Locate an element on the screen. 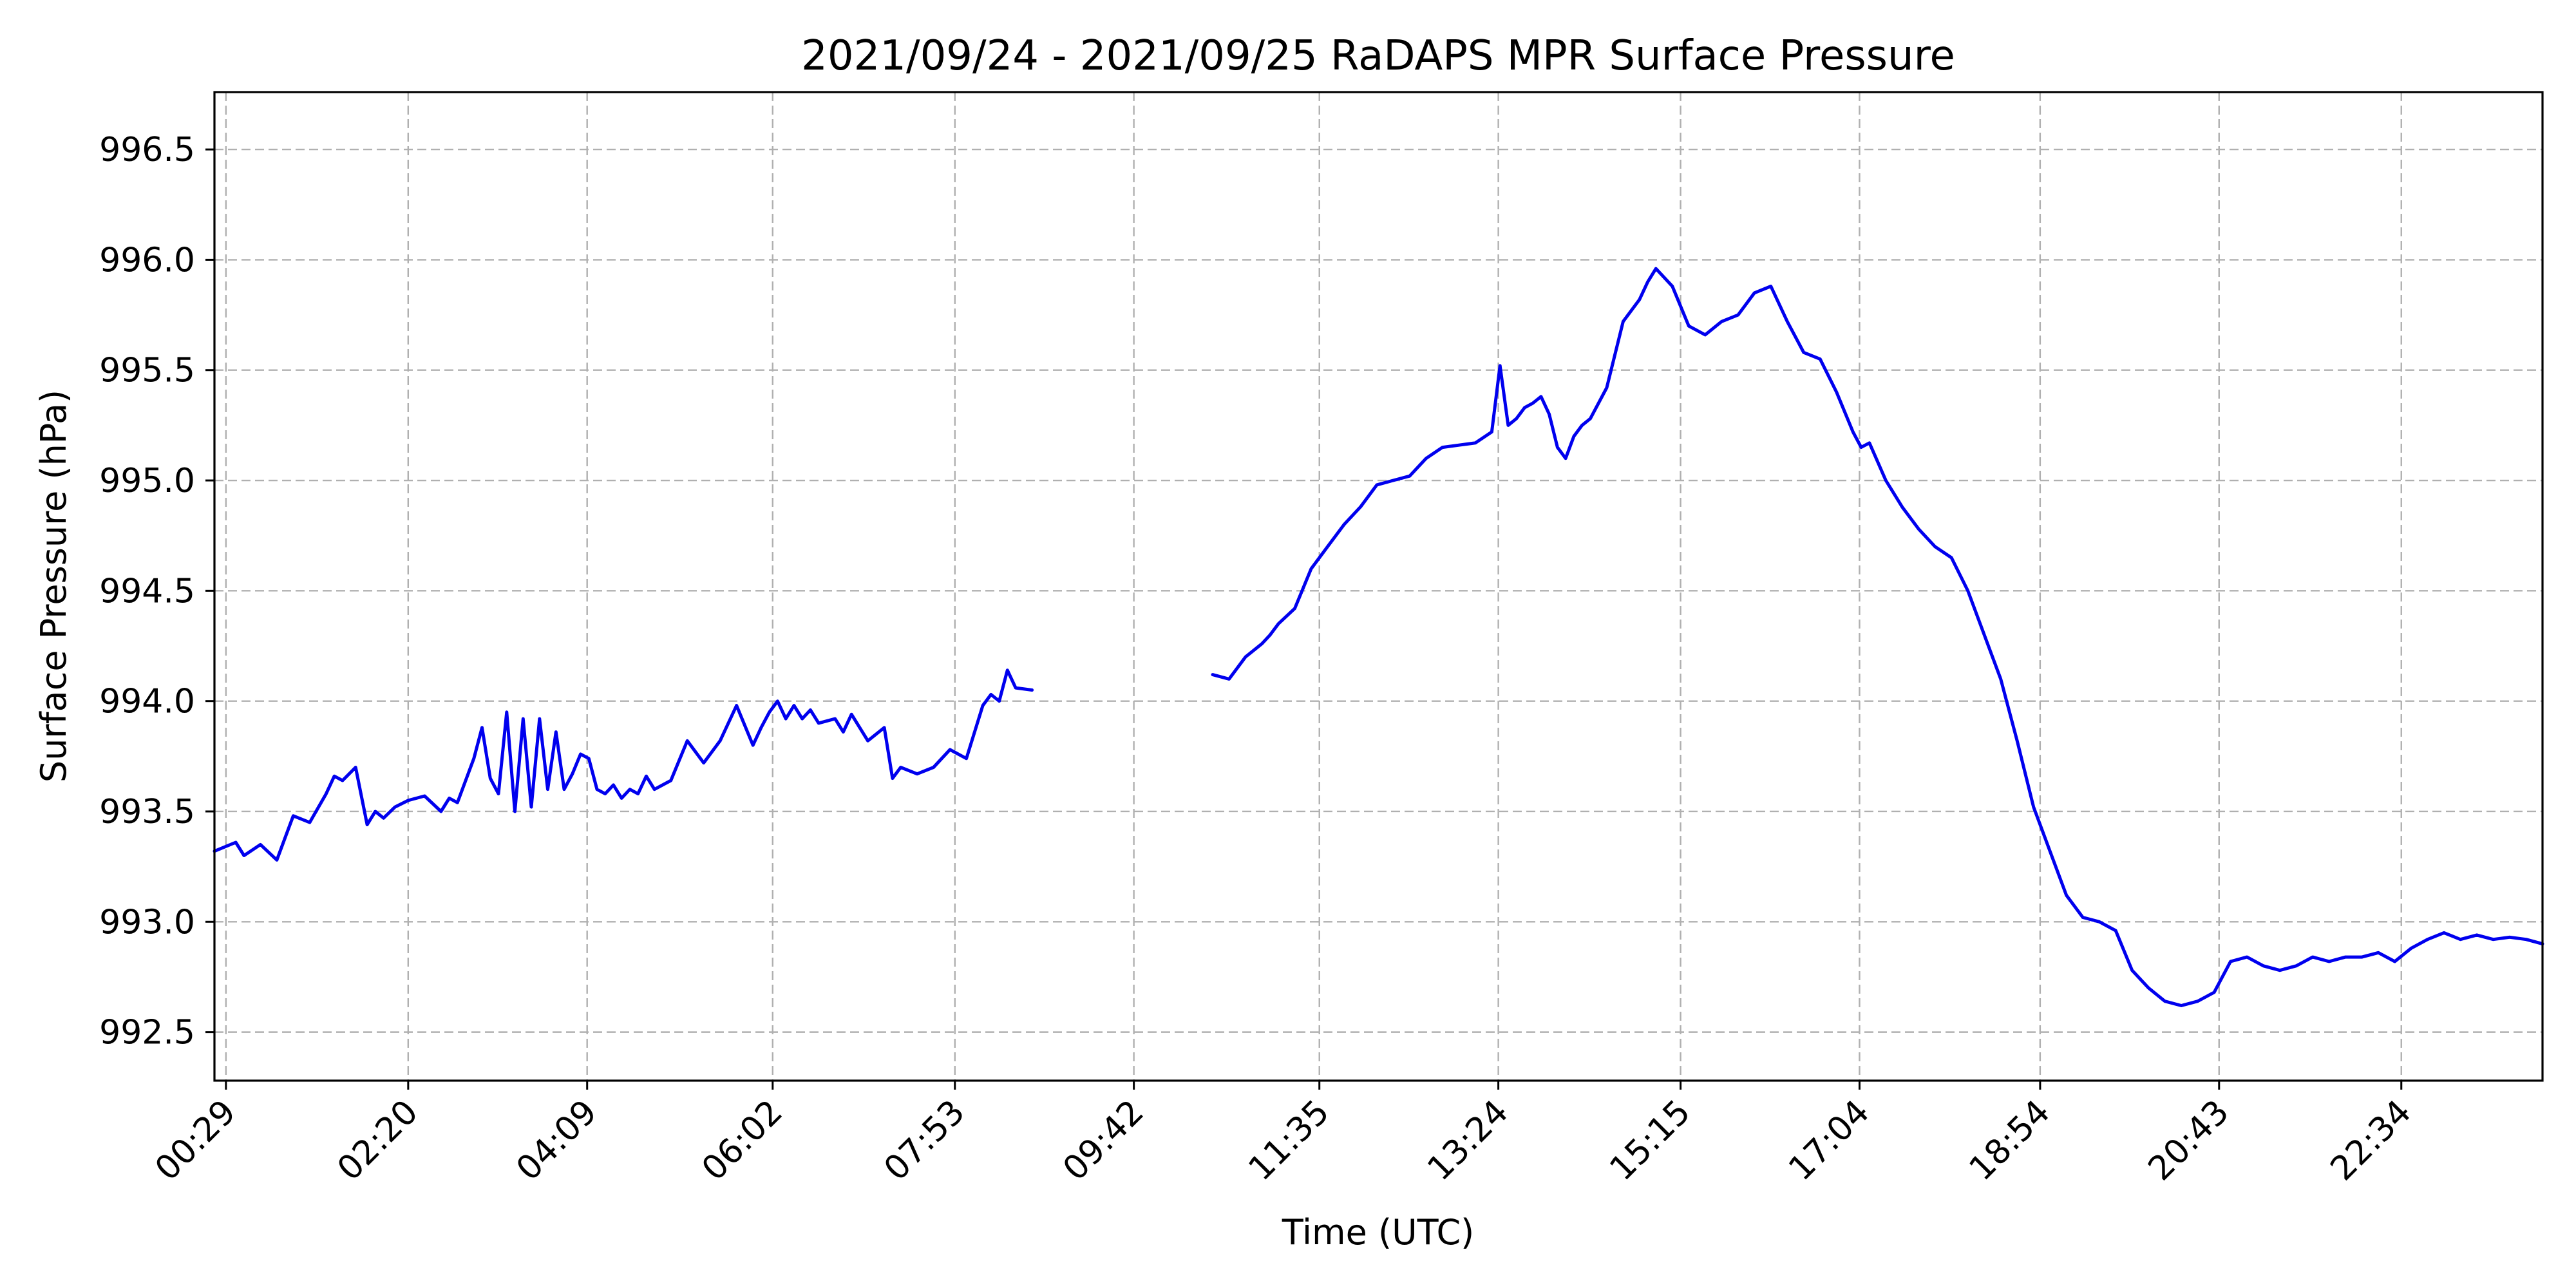  y-tick-label: 996.5 is located at coordinates (147, 150).